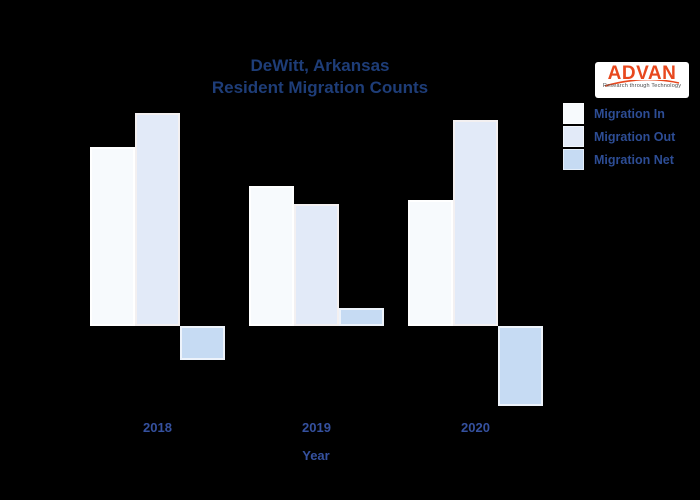 The width and height of the screenshot is (700, 500). What do you see at coordinates (520, 366) in the screenshot?
I see `bar-migration-net-2020` at bounding box center [520, 366].